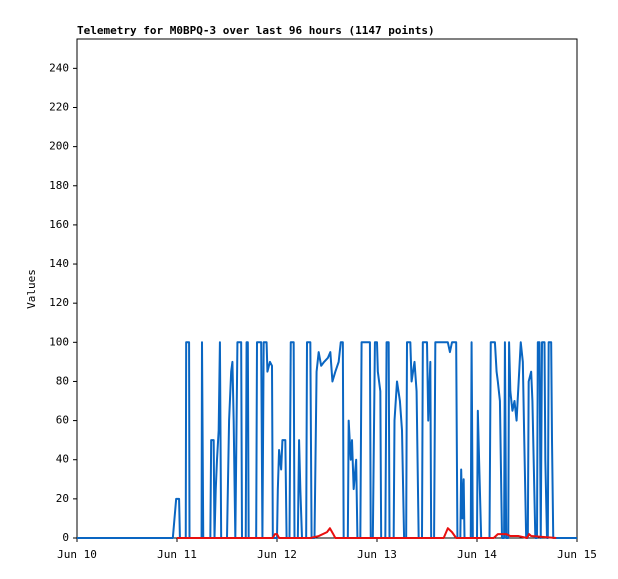 Image resolution: width=618 pixels, height=579 pixels. What do you see at coordinates (62, 380) in the screenshot?
I see `y-tick-label: 80` at bounding box center [62, 380].